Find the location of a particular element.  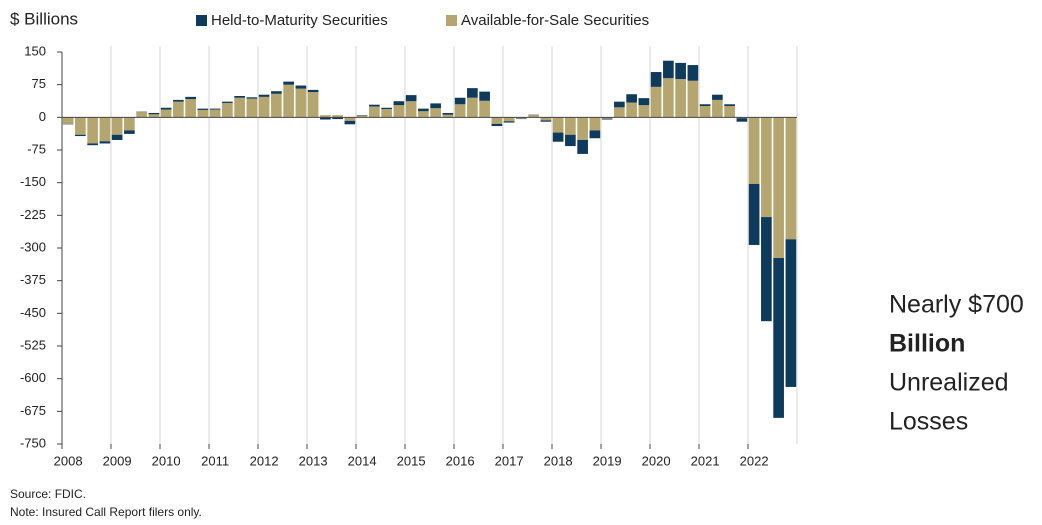

y-tick-label: -300 is located at coordinates (33, 246).